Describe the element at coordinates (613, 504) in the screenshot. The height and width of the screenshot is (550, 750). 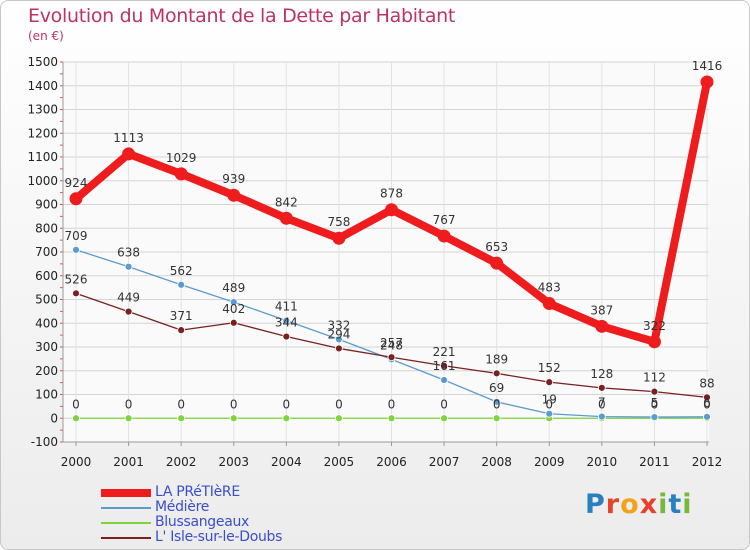
I see `logo-letter: r` at that location.